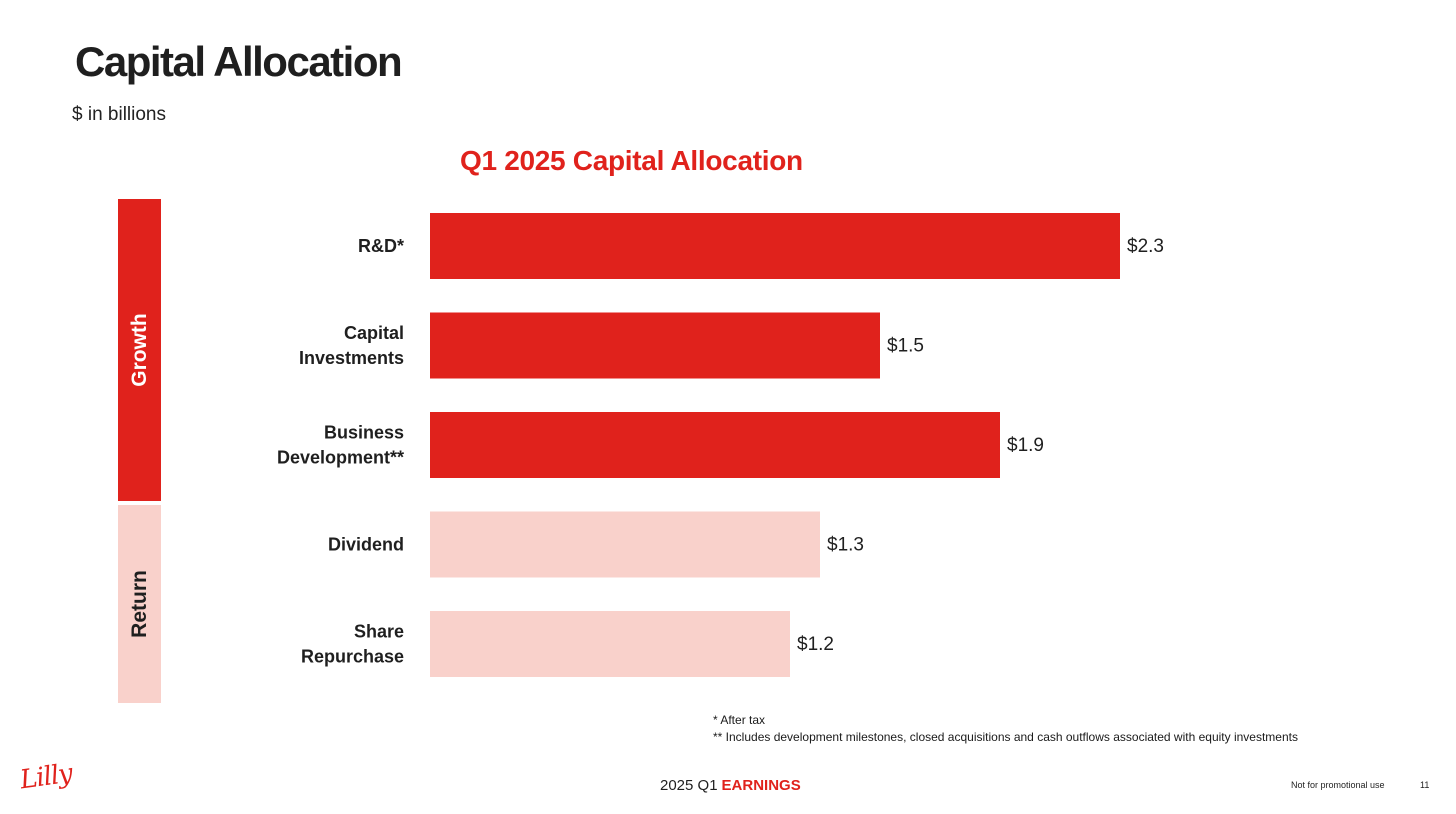 The height and width of the screenshot is (814, 1456). What do you see at coordinates (761, 785) in the screenshot?
I see `footer-earnings-label: EARNINGS` at bounding box center [761, 785].